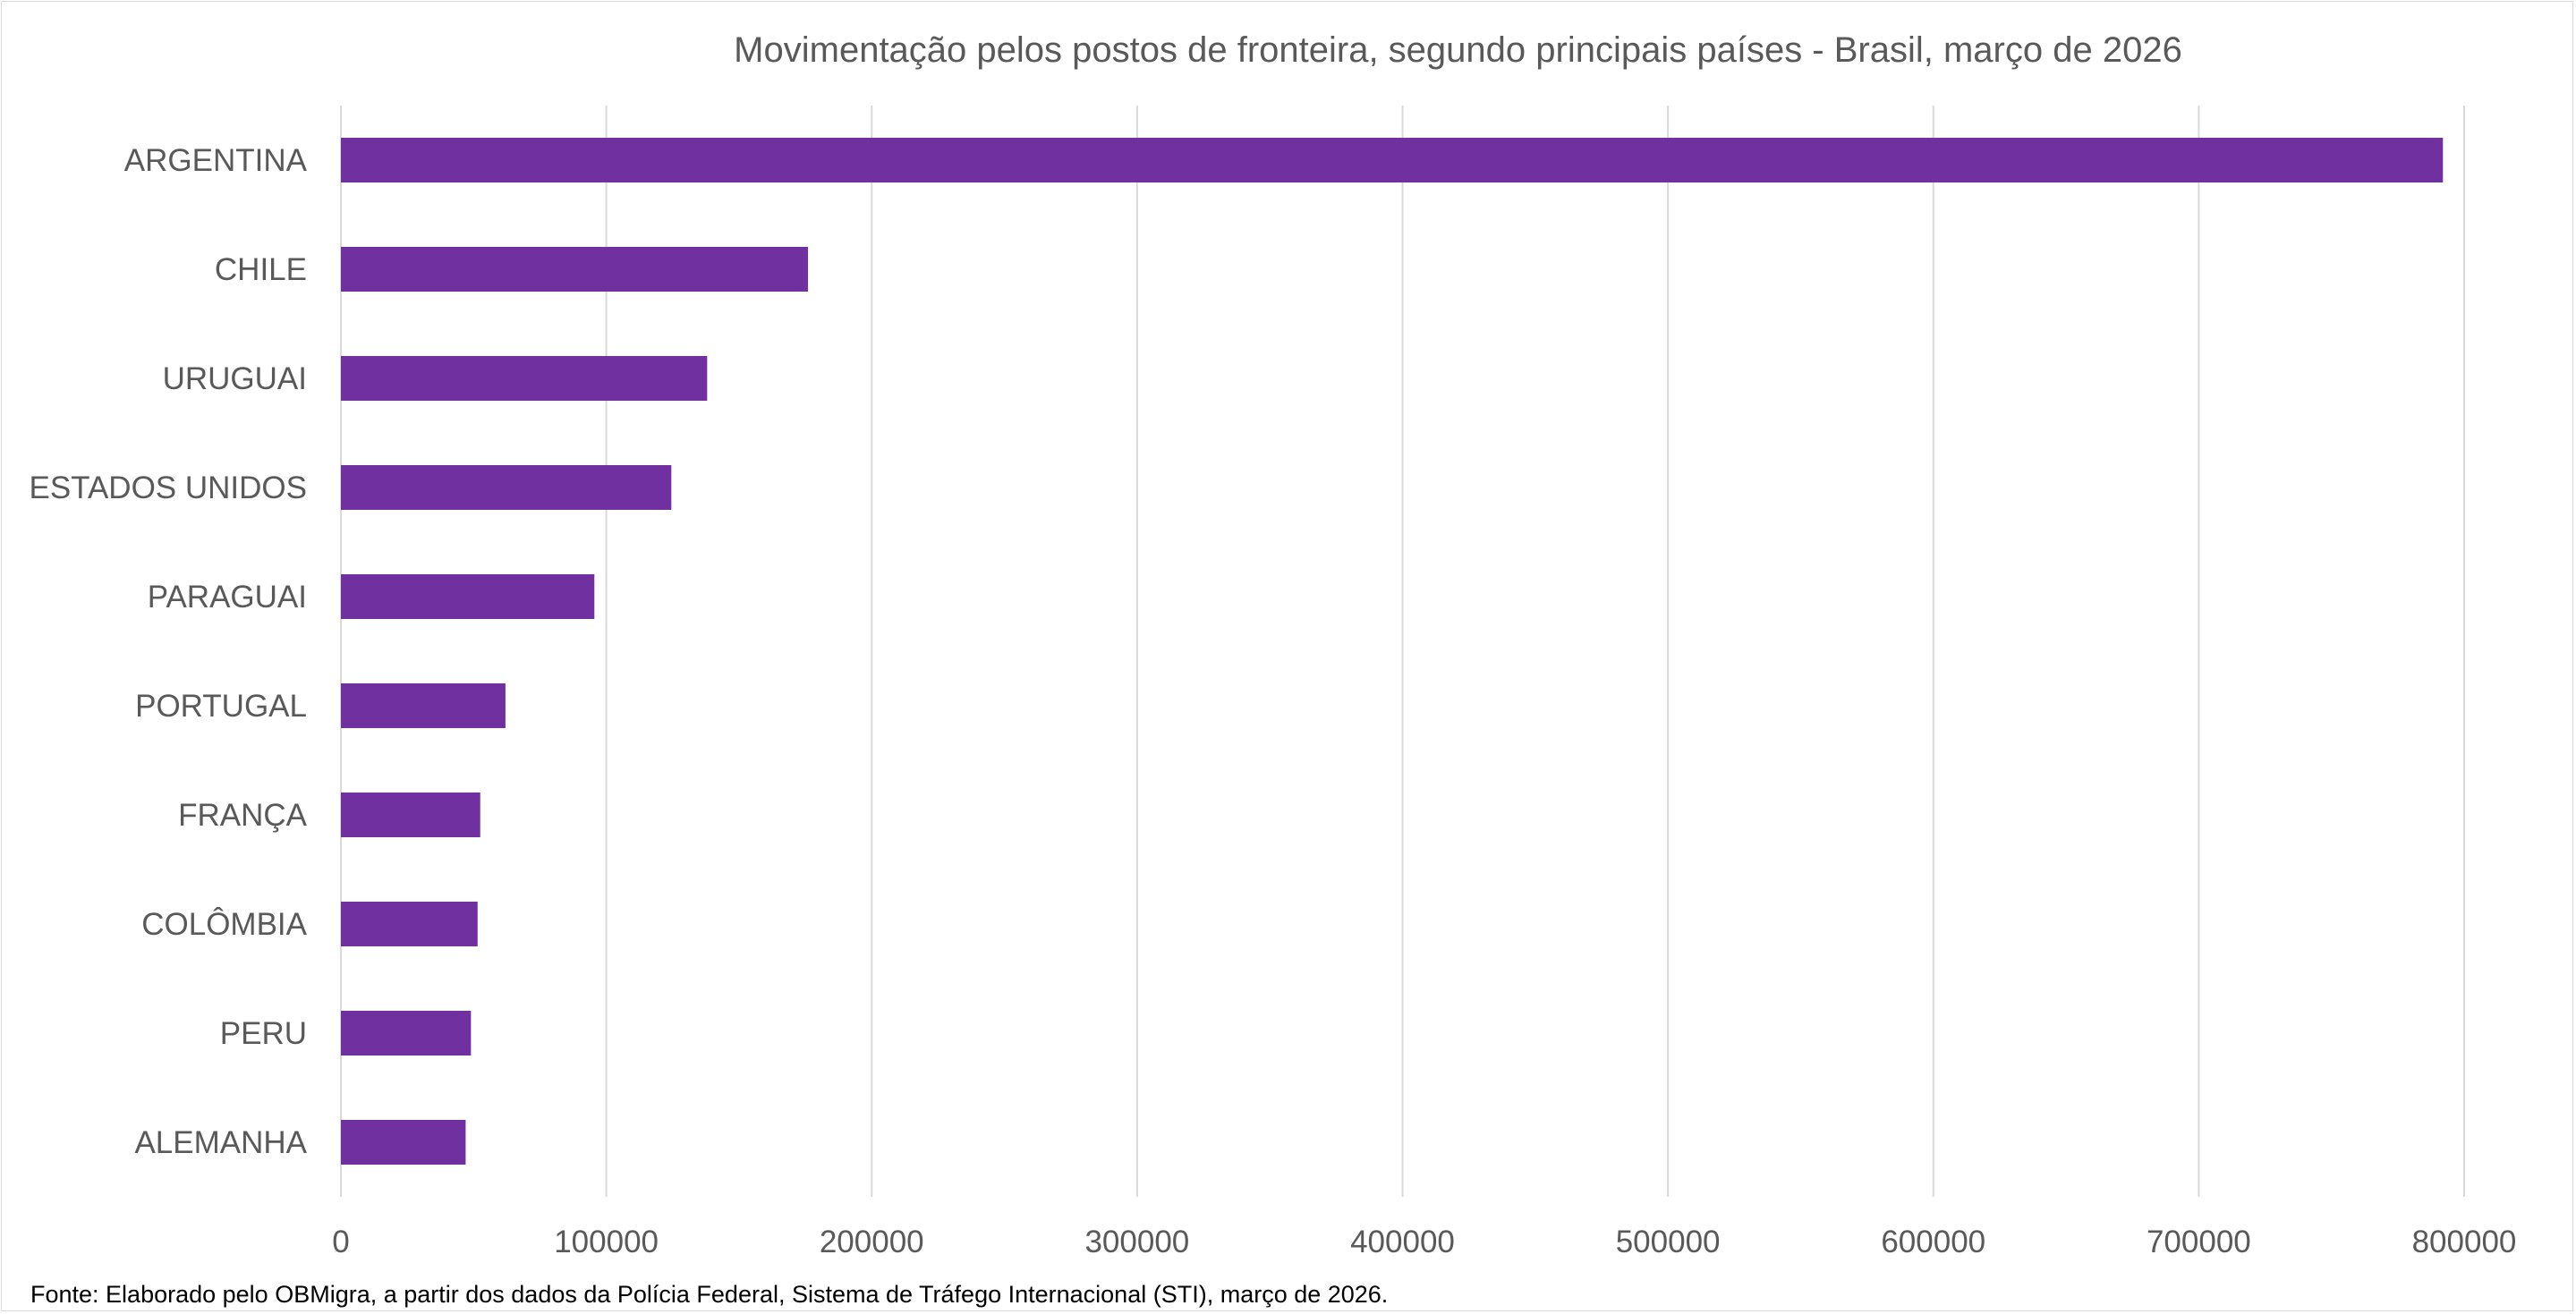  Describe the element at coordinates (1402, 1242) in the screenshot. I see `x-tick-label: 400000` at that location.